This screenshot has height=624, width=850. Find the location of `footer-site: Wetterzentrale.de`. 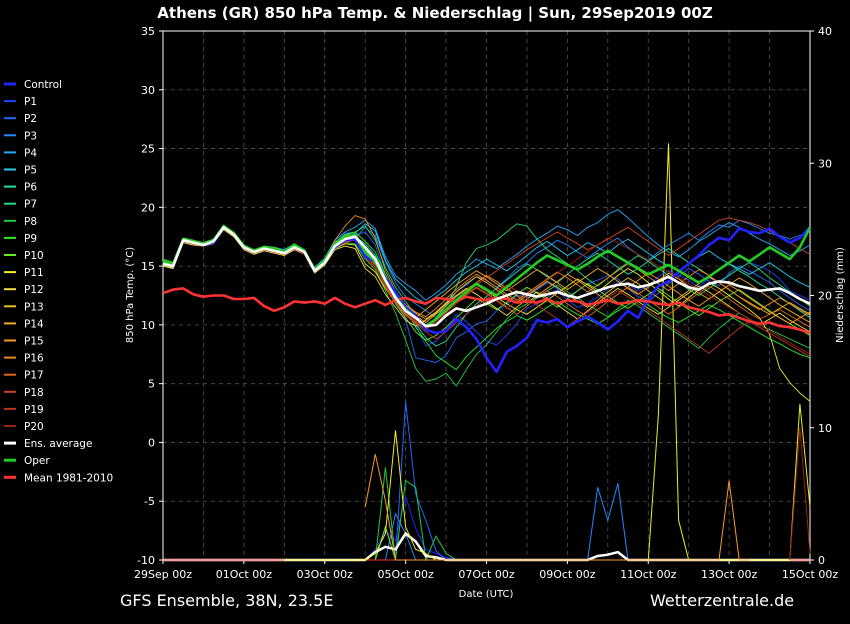

footer-site: Wetterzentrale.de is located at coordinates (722, 600).